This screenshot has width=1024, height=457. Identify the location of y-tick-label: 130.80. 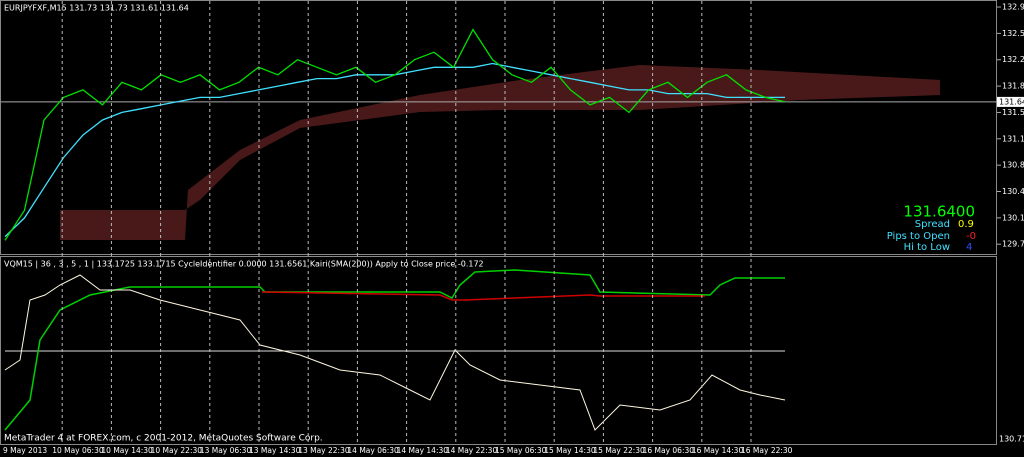
(1013, 165).